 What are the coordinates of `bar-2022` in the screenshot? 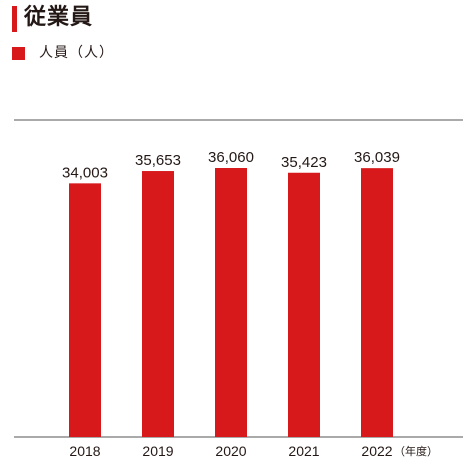 It's located at (377, 302).